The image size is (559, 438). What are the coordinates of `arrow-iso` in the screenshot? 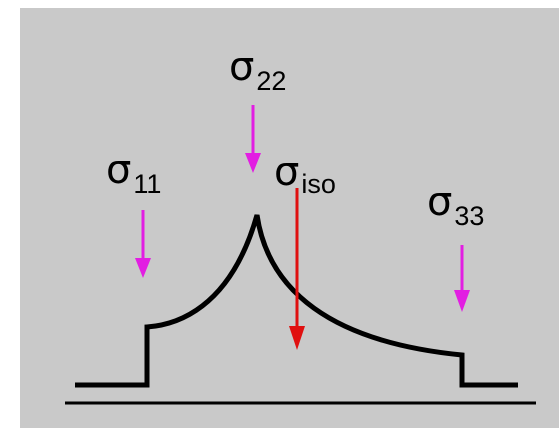 It's located at (297, 269).